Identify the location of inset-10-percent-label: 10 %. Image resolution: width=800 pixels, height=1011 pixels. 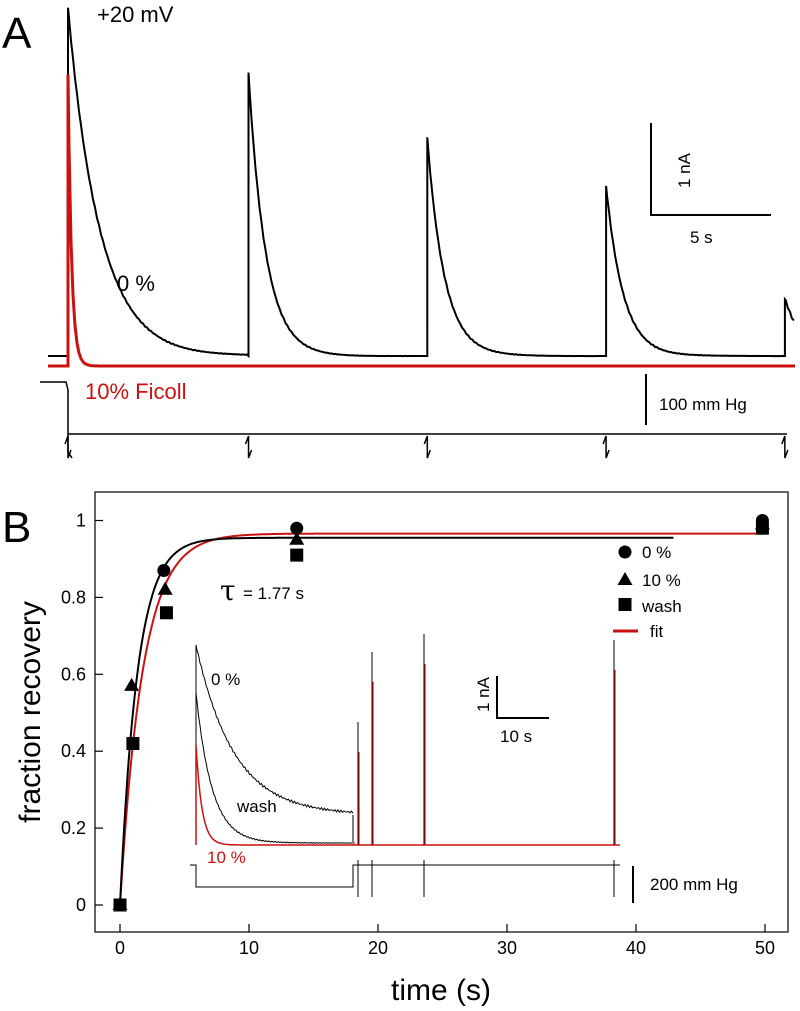
(226, 857).